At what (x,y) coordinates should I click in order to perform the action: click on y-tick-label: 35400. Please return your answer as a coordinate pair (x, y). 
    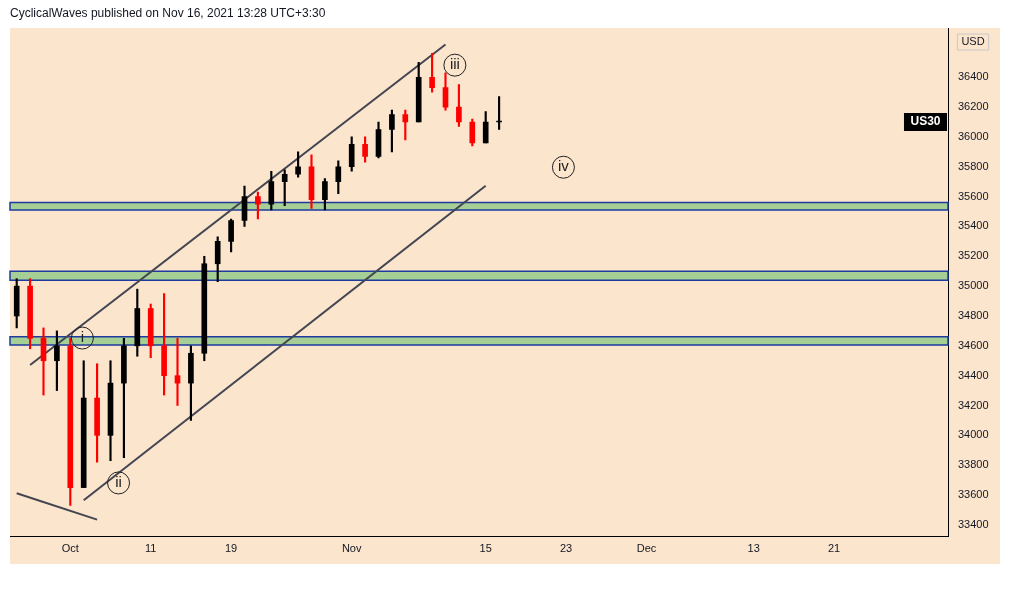
    Looking at the image, I should click on (973, 225).